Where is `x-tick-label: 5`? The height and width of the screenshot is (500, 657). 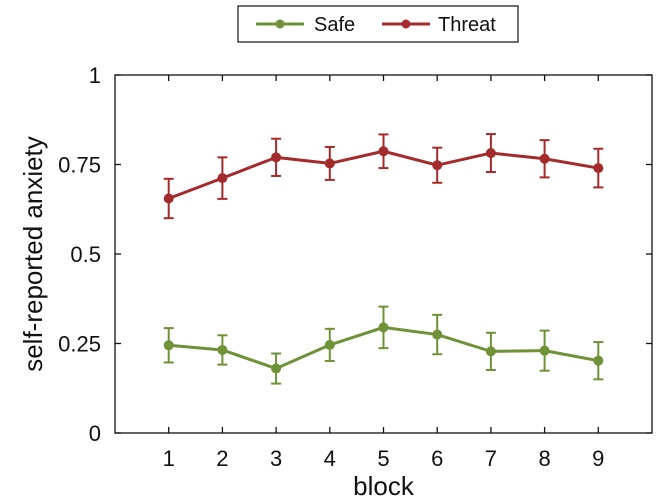 x-tick-label: 5 is located at coordinates (383, 458).